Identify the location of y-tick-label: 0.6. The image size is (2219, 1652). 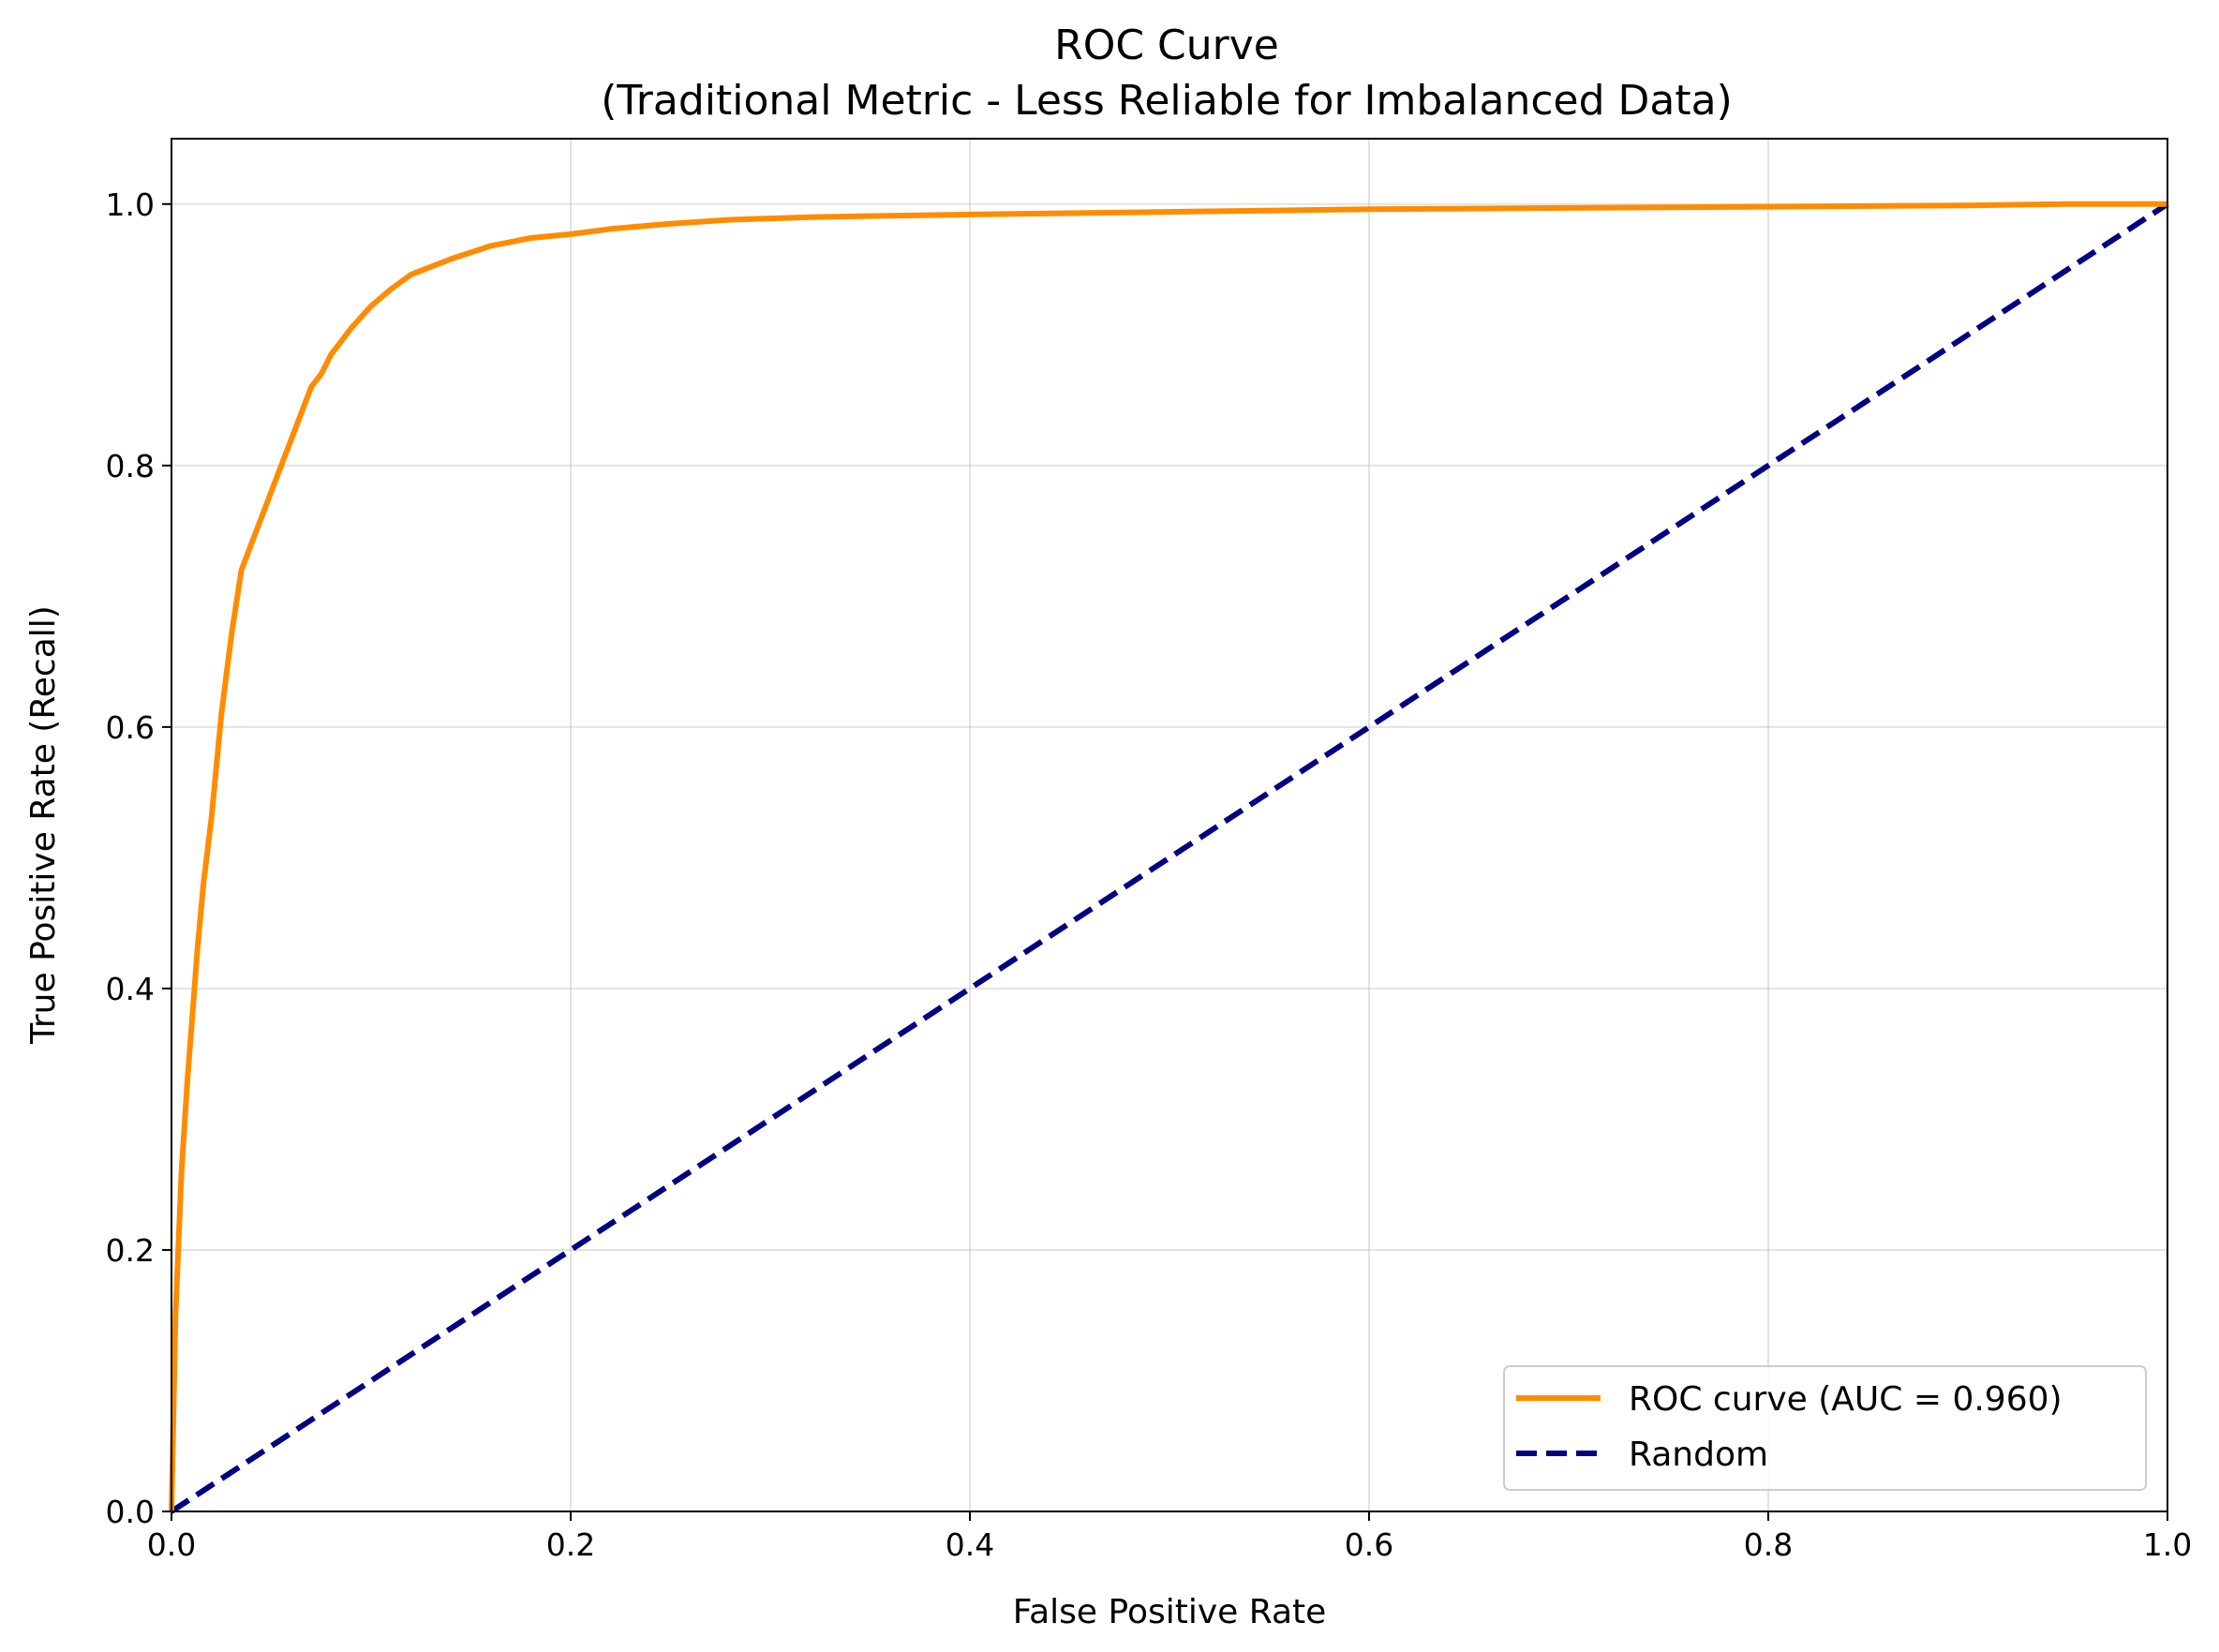
(130, 727).